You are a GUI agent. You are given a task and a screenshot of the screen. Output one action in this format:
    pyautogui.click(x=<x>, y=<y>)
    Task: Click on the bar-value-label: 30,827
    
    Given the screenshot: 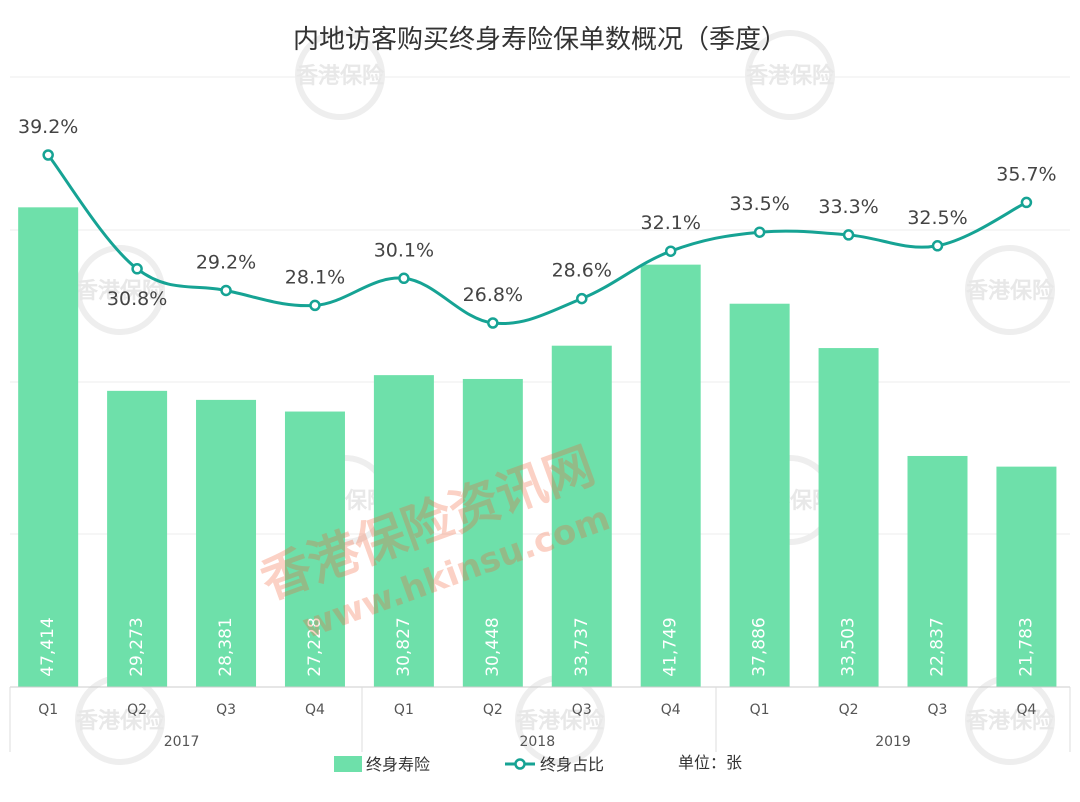 What is the action you would take?
    pyautogui.click(x=404, y=646)
    